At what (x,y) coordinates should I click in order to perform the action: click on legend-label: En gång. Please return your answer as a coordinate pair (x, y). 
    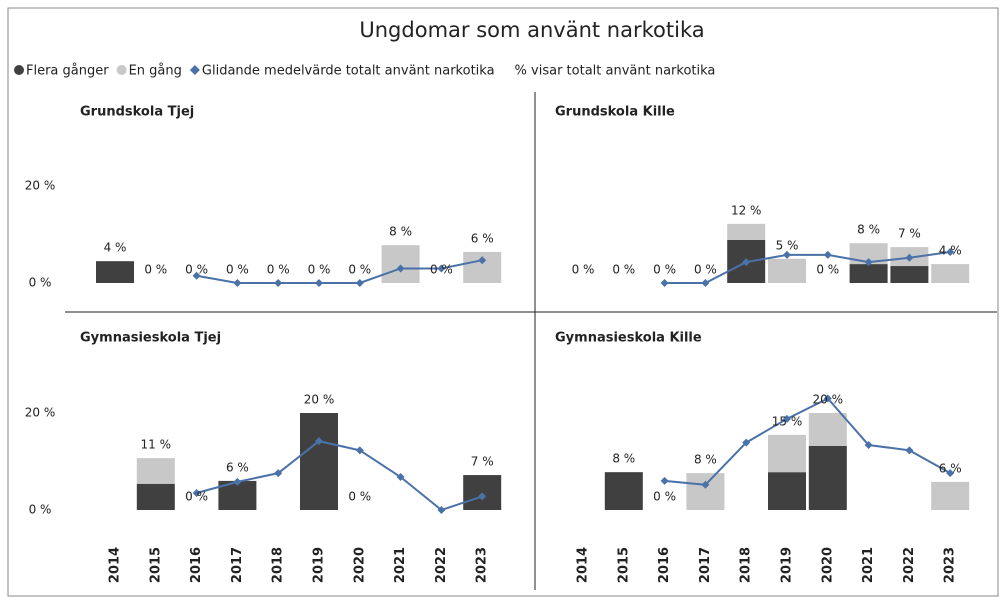
    Looking at the image, I should click on (155, 71).